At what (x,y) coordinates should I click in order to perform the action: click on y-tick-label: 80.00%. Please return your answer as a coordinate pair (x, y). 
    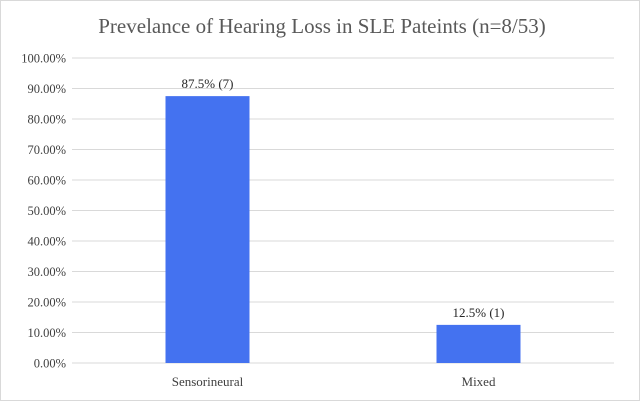
    Looking at the image, I should click on (46, 120).